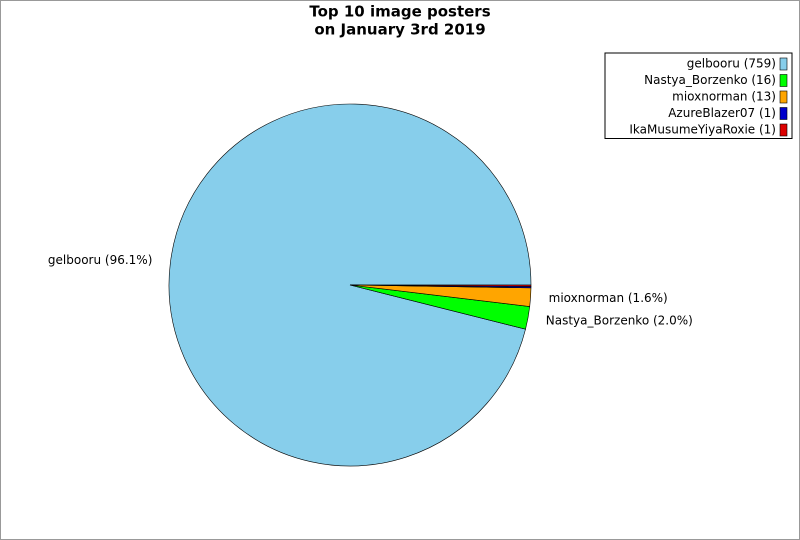 The image size is (800, 540). Describe the element at coordinates (399, 12) in the screenshot. I see `chart-title: Top 10 image posters` at that location.